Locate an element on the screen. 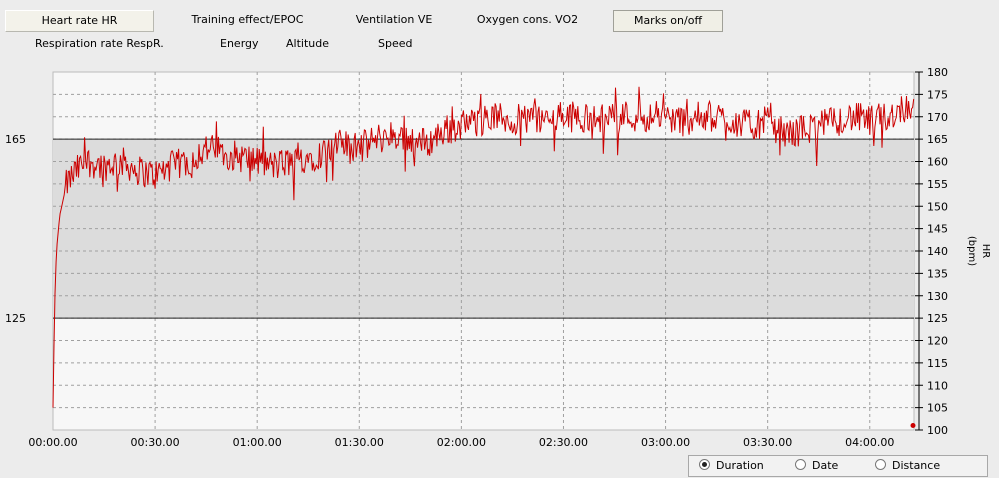 This screenshot has width=999, height=478. y-tick-label: 125 is located at coordinates (937, 318).